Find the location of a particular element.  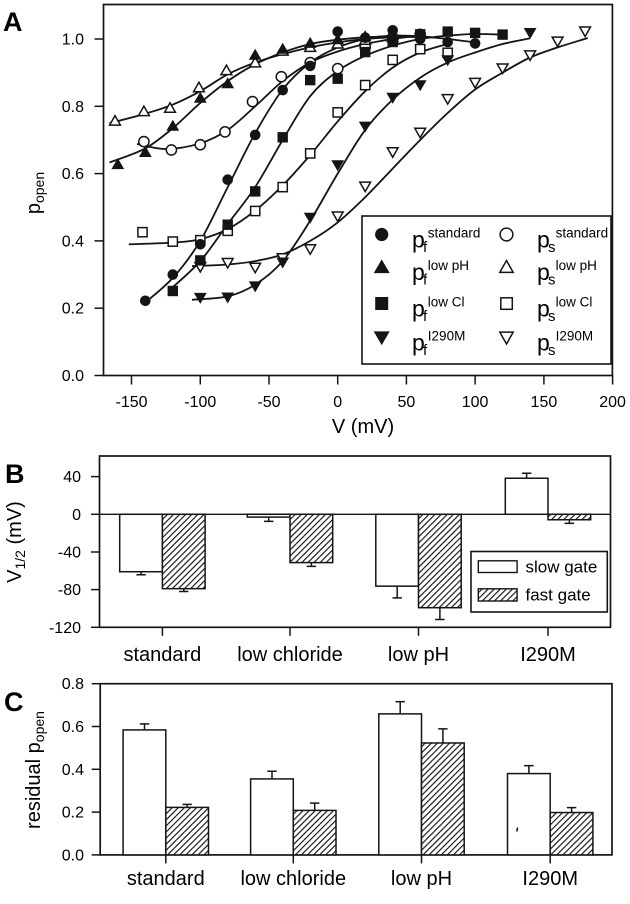

svg-text: 40 is located at coordinates (72, 477).